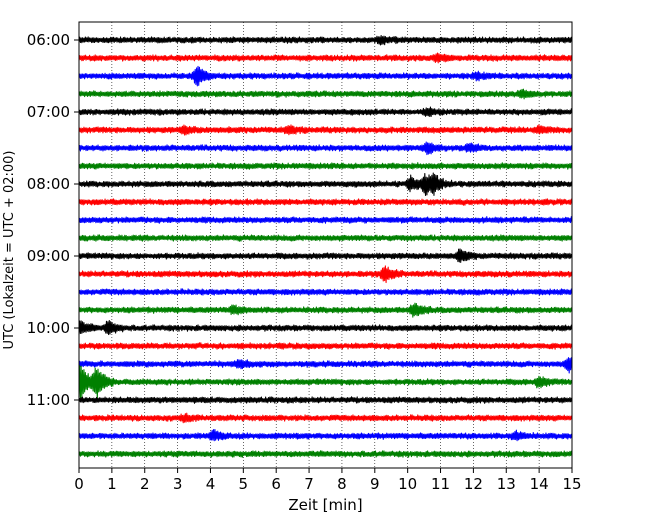 This screenshot has height=520, width=650. What do you see at coordinates (48, 400) in the screenshot?
I see `y-tick-label: 11:00` at bounding box center [48, 400].